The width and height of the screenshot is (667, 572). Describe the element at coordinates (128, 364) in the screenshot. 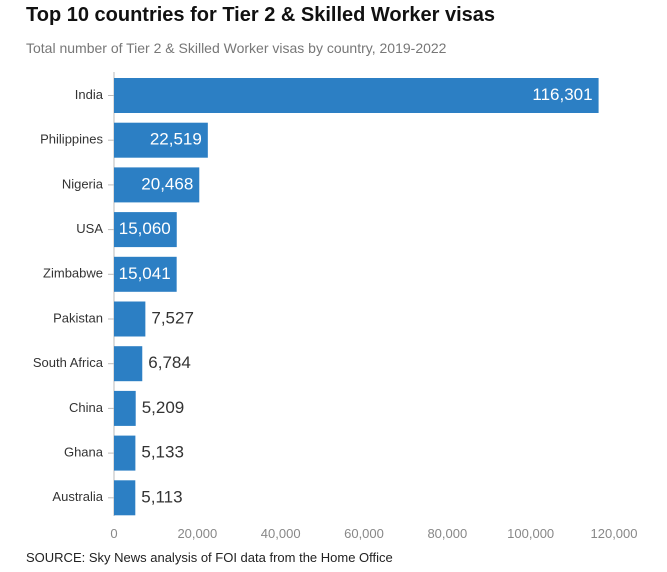

I see `bar-south-africa` at that location.